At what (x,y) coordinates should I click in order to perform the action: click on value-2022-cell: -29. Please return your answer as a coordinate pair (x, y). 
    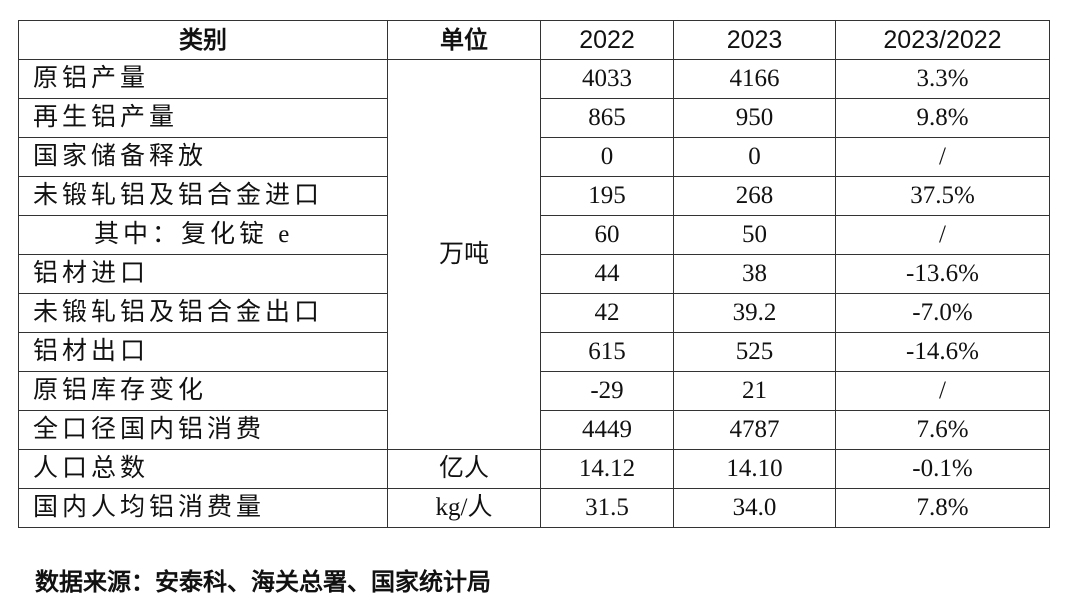
    Looking at the image, I should click on (607, 391).